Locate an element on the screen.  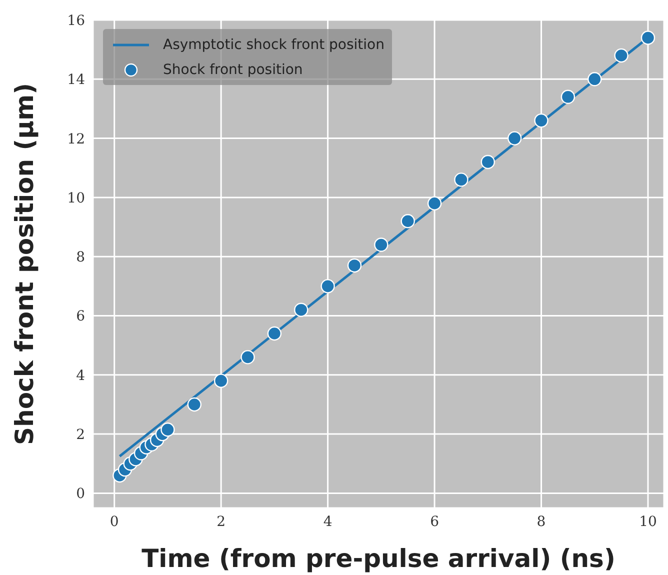
x-tick-label: 6 is located at coordinates (435, 522).